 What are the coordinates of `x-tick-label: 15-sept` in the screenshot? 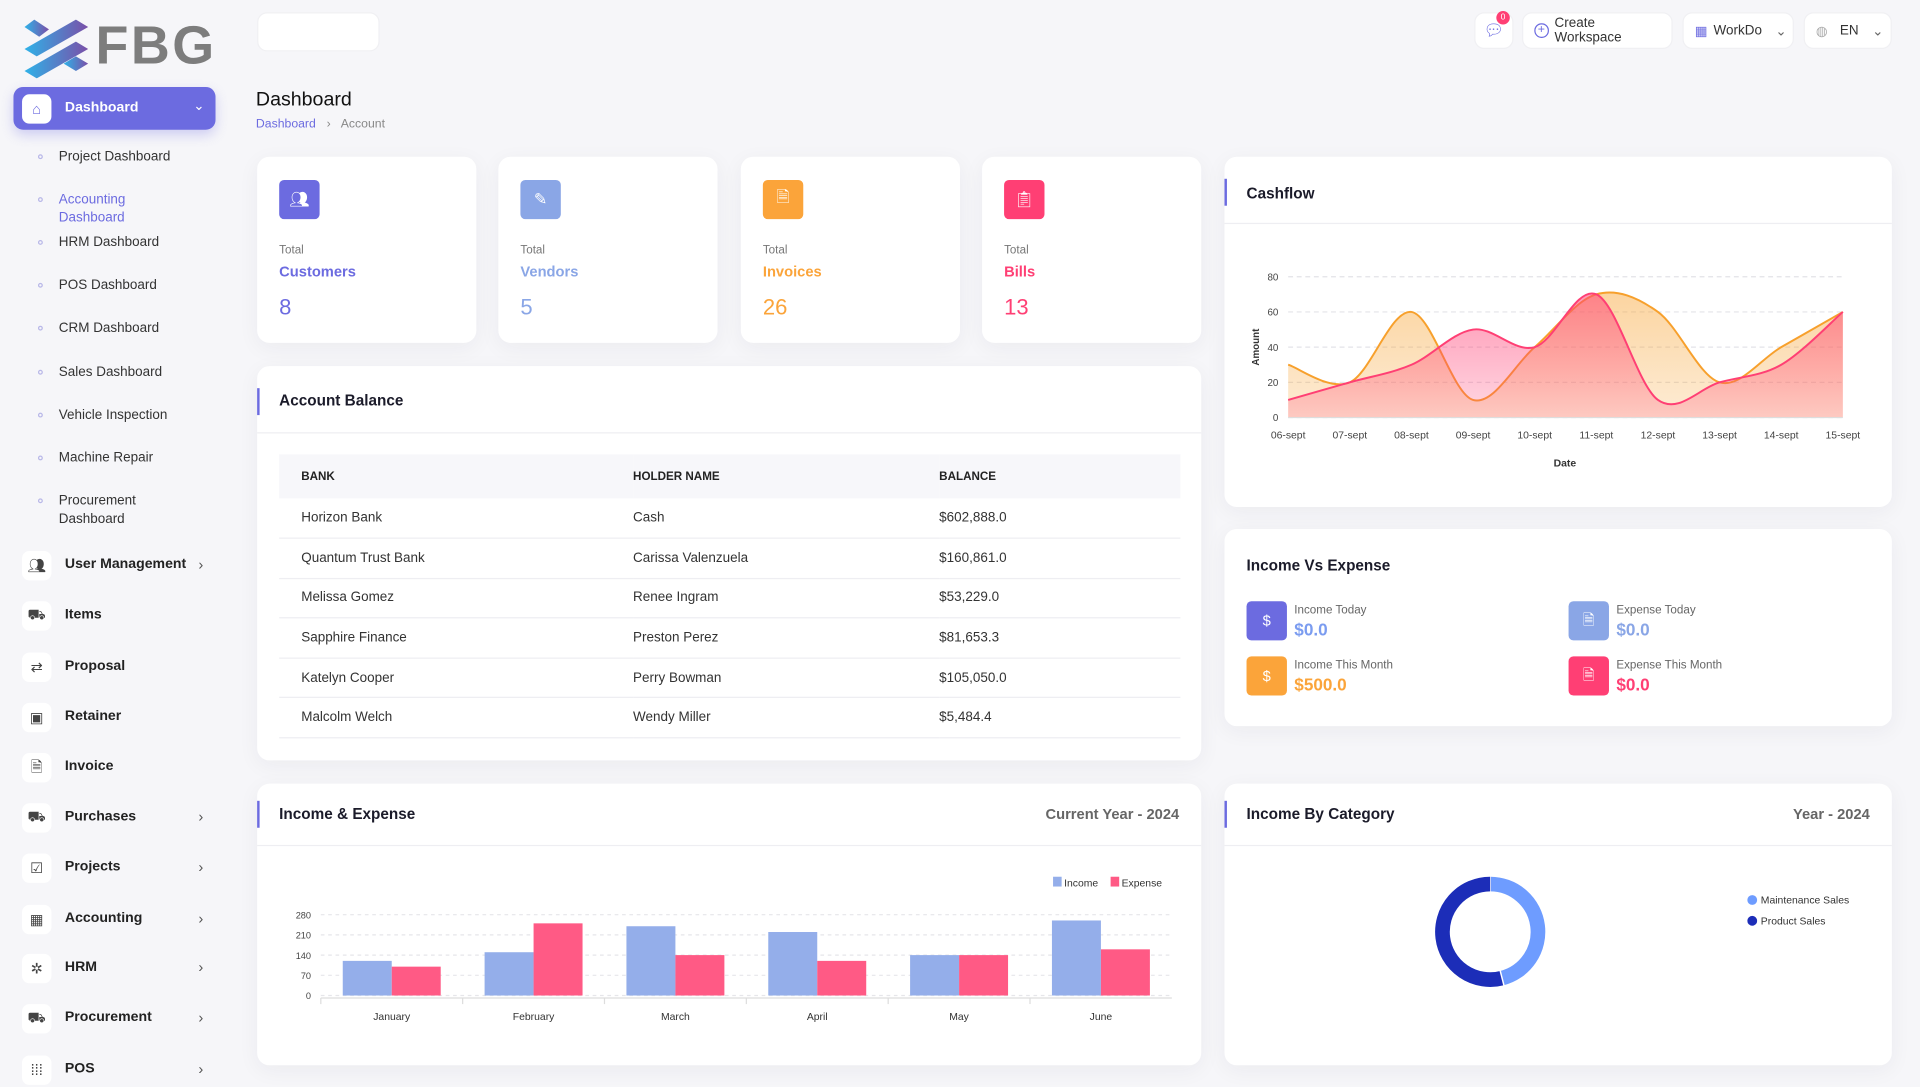 It's located at (1843, 435).